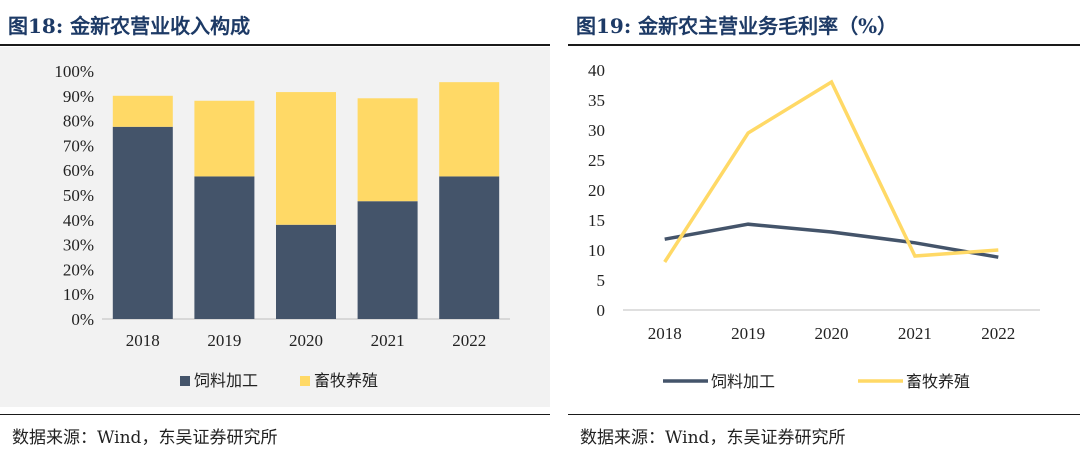 This screenshot has width=1080, height=458. What do you see at coordinates (737, 26) in the screenshot?
I see `right-chart-title: 图19: 金新农主营业务毛利率（%）` at bounding box center [737, 26].